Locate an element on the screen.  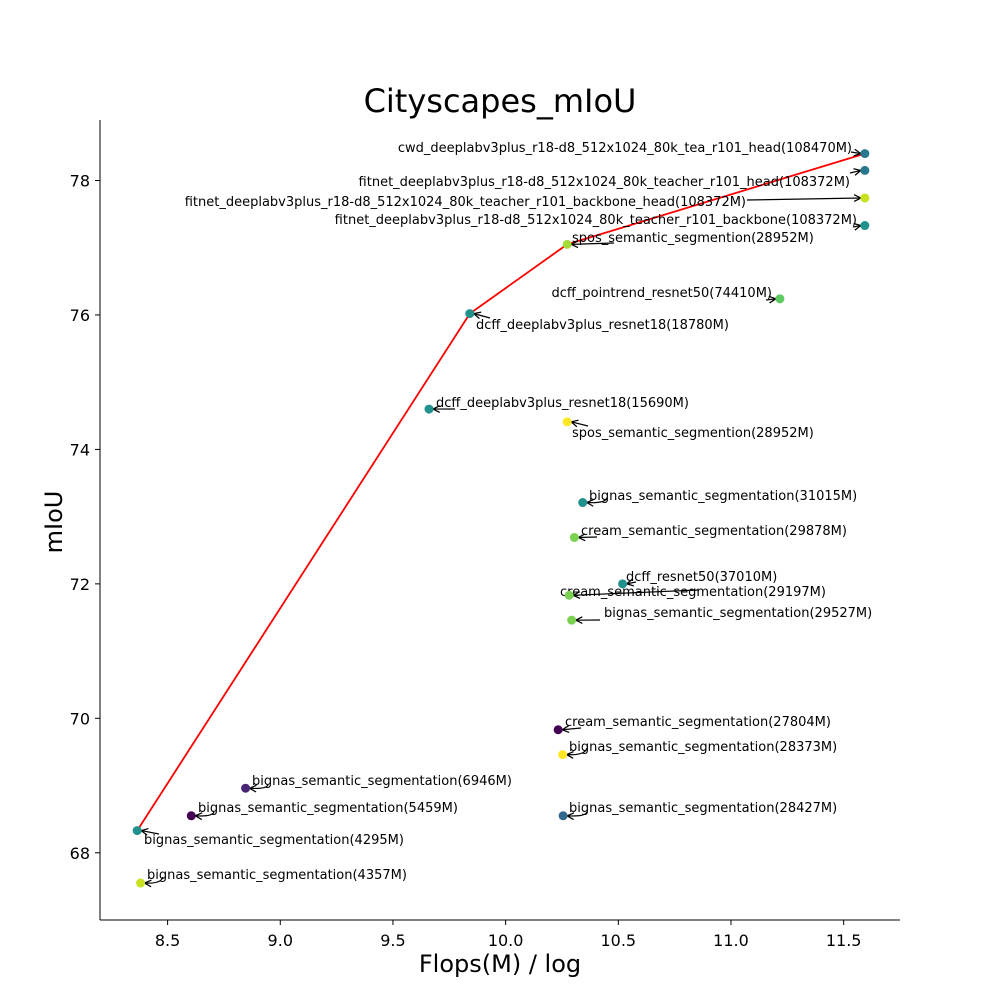
point-label: bignas_semantic_segmentation(29527M) is located at coordinates (738, 613).